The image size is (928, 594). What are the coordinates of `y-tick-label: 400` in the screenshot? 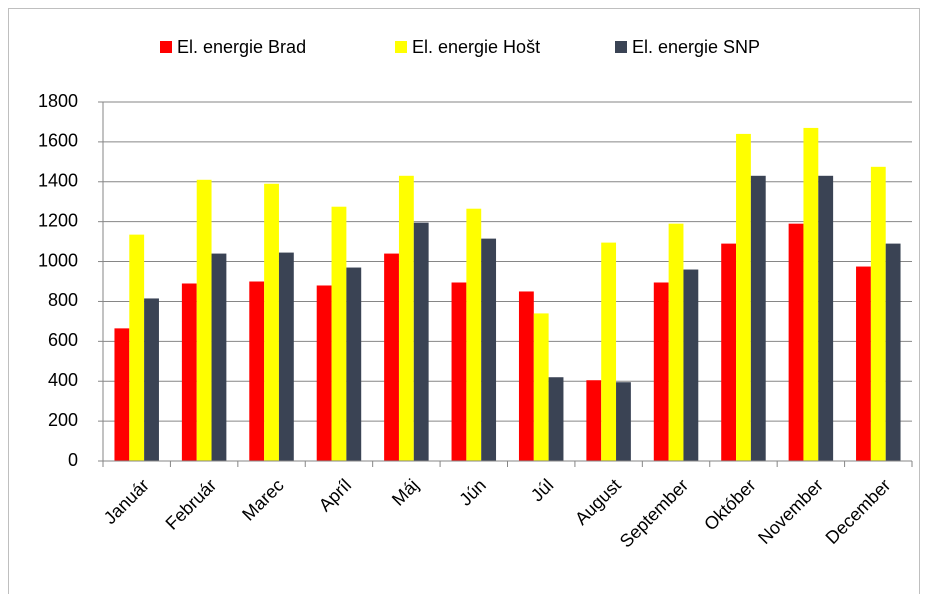 It's located at (63, 380).